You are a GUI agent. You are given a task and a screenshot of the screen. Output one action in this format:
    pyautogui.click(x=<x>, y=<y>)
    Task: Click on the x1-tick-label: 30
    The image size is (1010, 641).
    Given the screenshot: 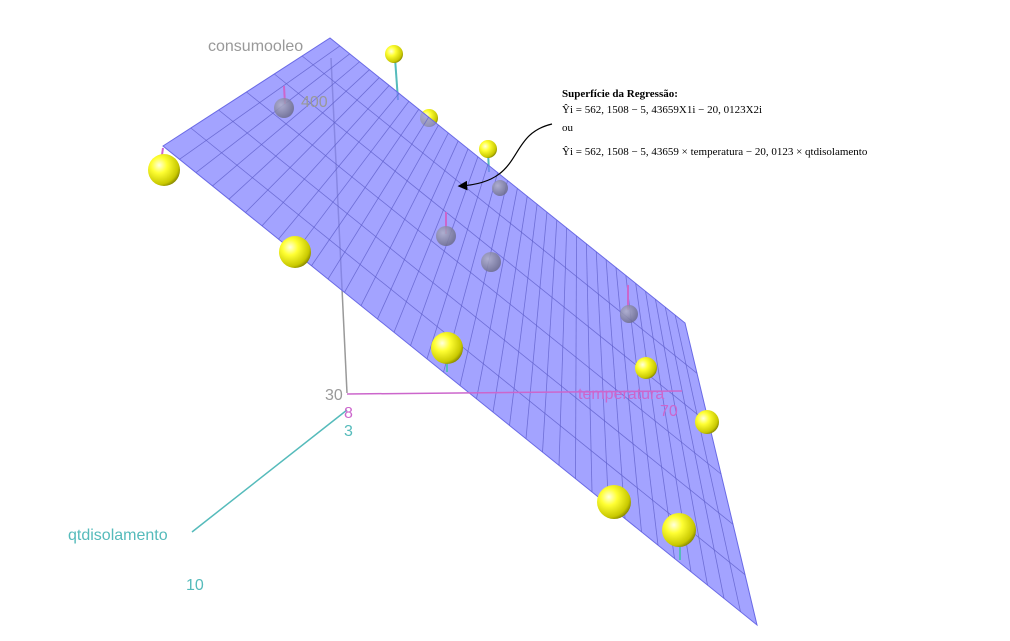 What is the action you would take?
    pyautogui.click(x=334, y=395)
    